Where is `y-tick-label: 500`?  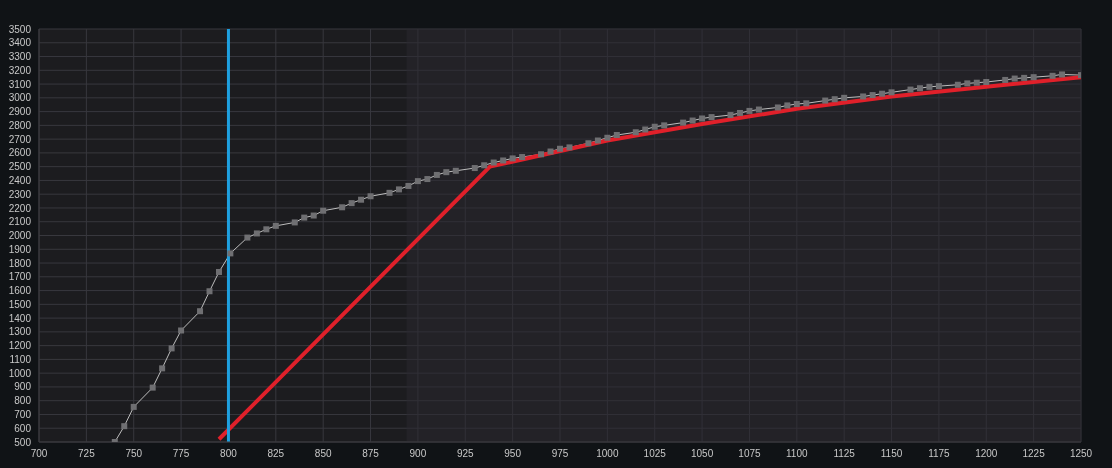
y-tick-label: 500 is located at coordinates (23, 442).